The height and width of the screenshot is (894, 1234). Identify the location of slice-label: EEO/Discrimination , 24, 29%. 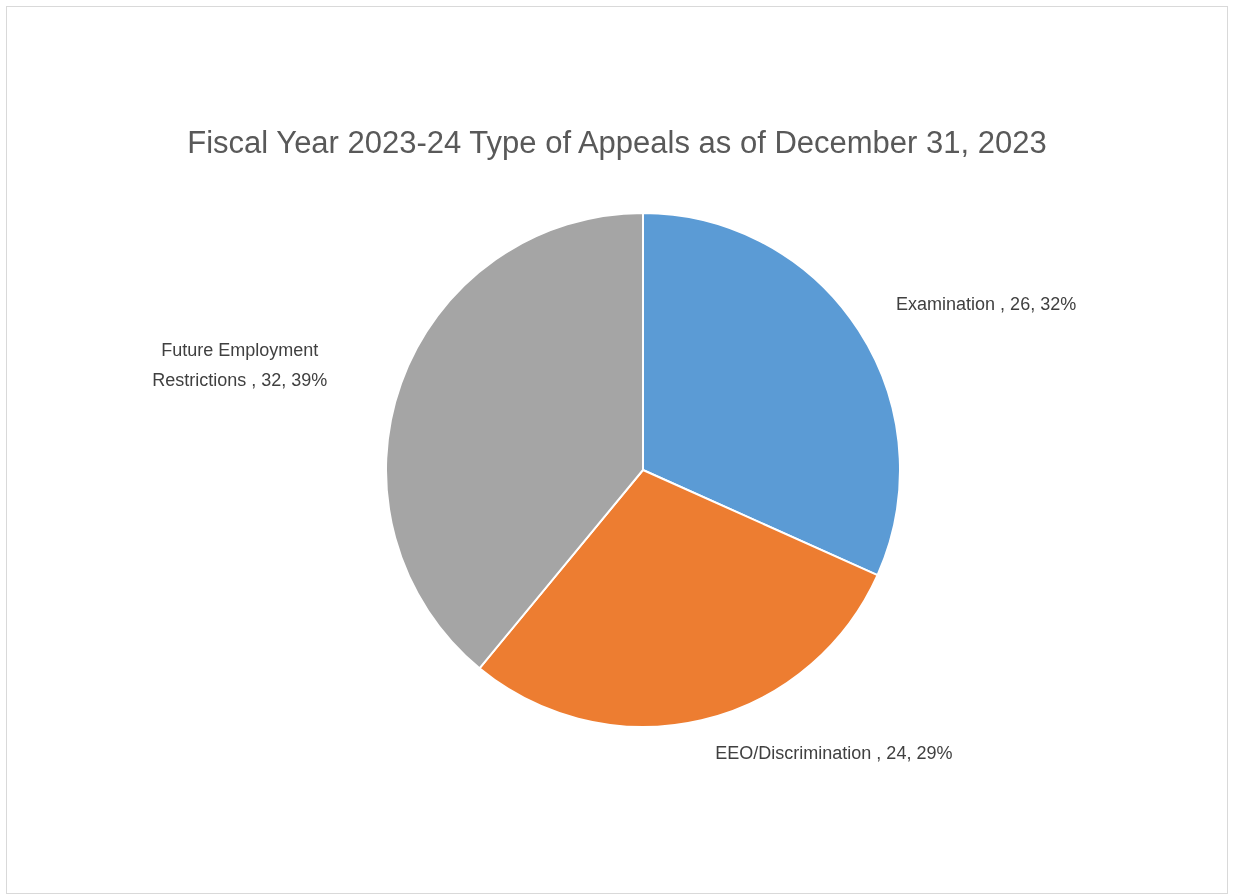
(834, 752).